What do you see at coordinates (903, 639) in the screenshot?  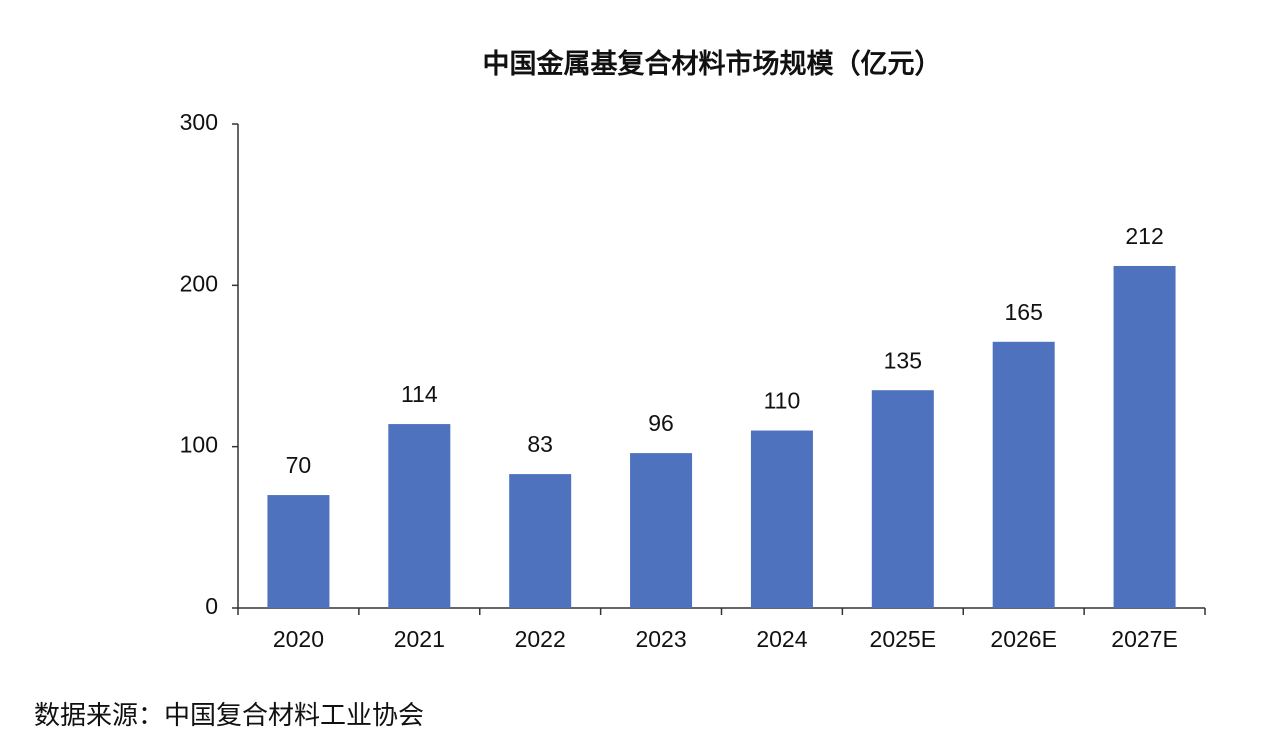 I see `x-tick-label: 2025E` at bounding box center [903, 639].